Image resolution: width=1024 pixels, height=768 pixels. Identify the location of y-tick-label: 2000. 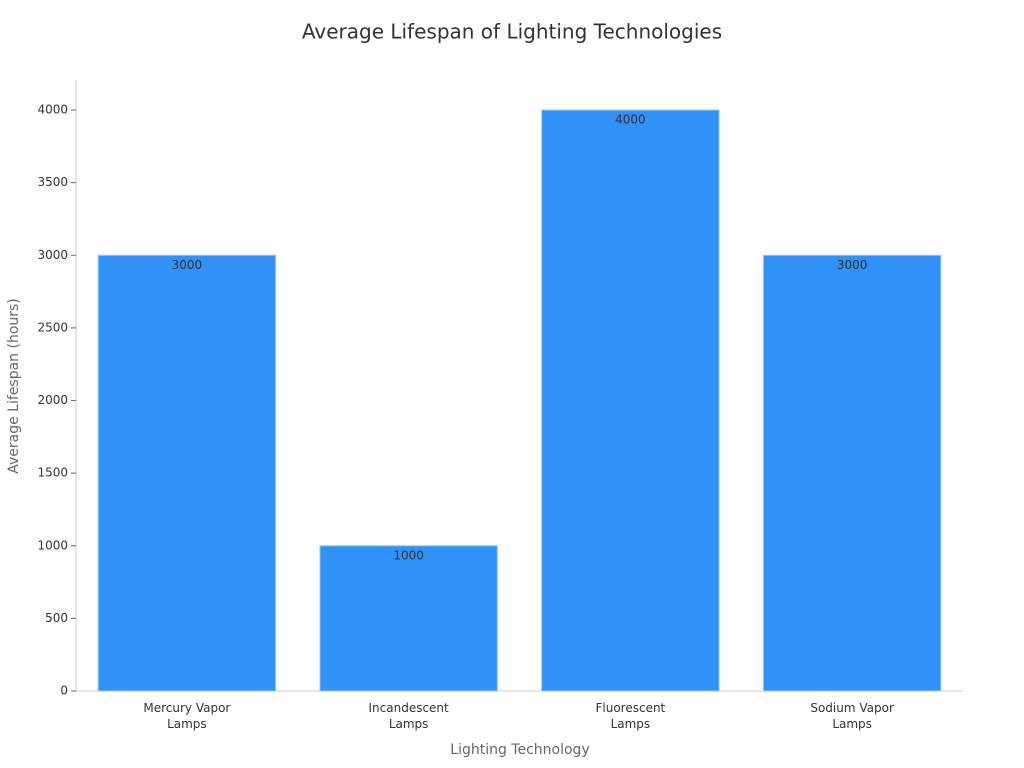
(52, 400).